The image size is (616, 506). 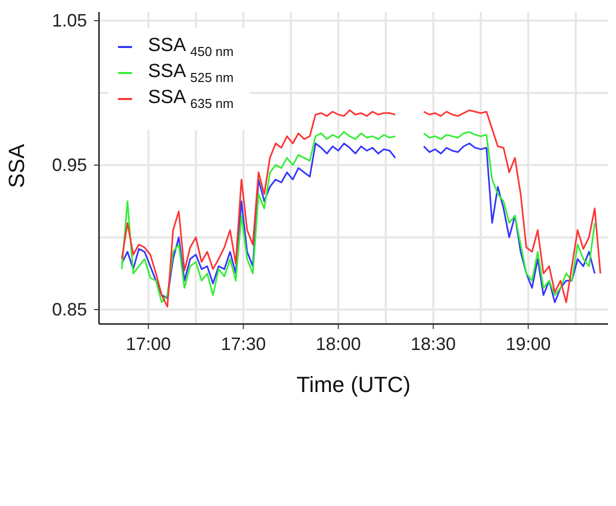 What do you see at coordinates (16, 166) in the screenshot?
I see `y-axis-title: SSA` at bounding box center [16, 166].